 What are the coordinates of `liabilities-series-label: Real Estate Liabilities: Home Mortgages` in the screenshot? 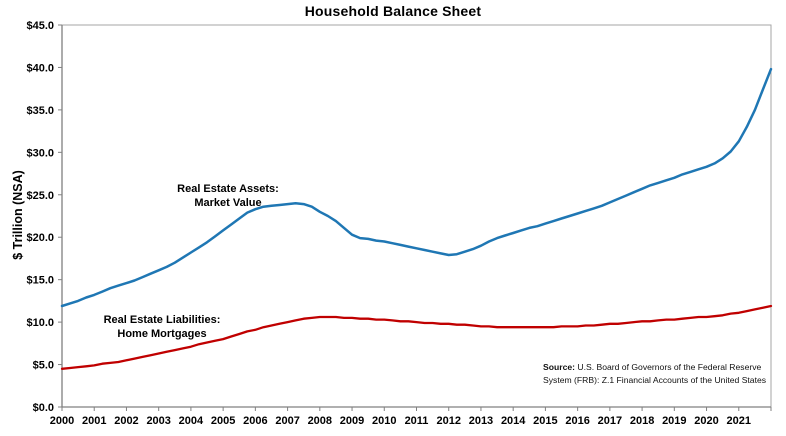 It's located at (162, 327).